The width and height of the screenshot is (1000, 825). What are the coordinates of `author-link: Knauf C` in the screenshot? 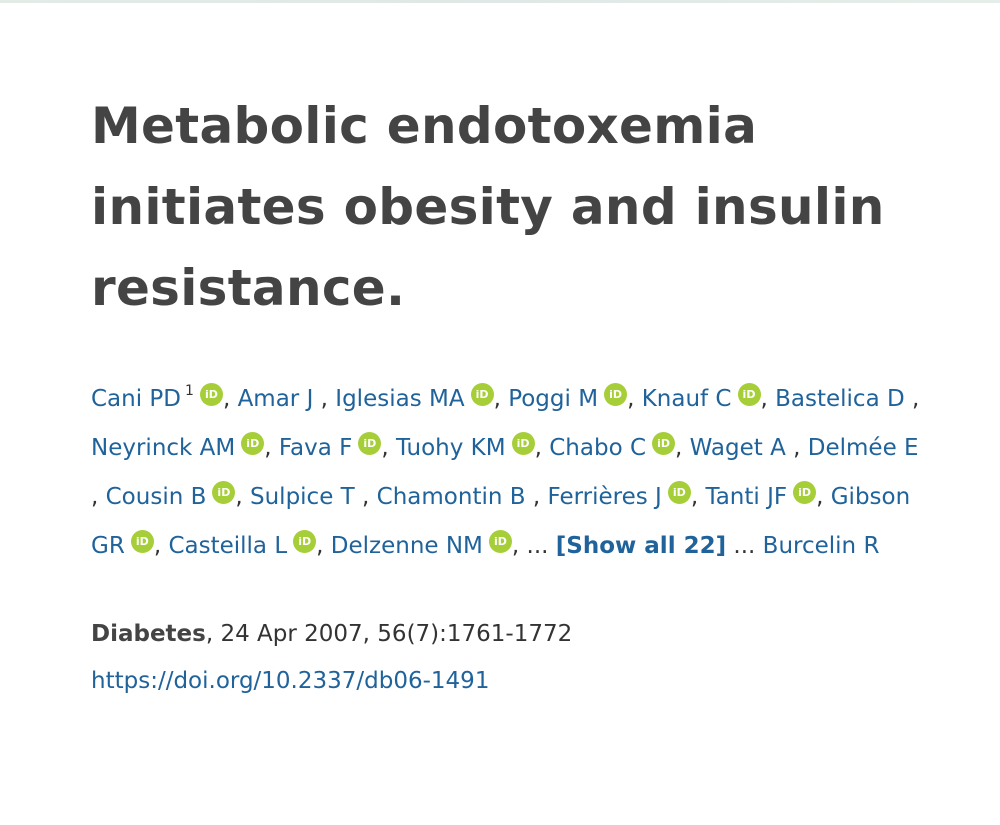 It's located at (686, 399).